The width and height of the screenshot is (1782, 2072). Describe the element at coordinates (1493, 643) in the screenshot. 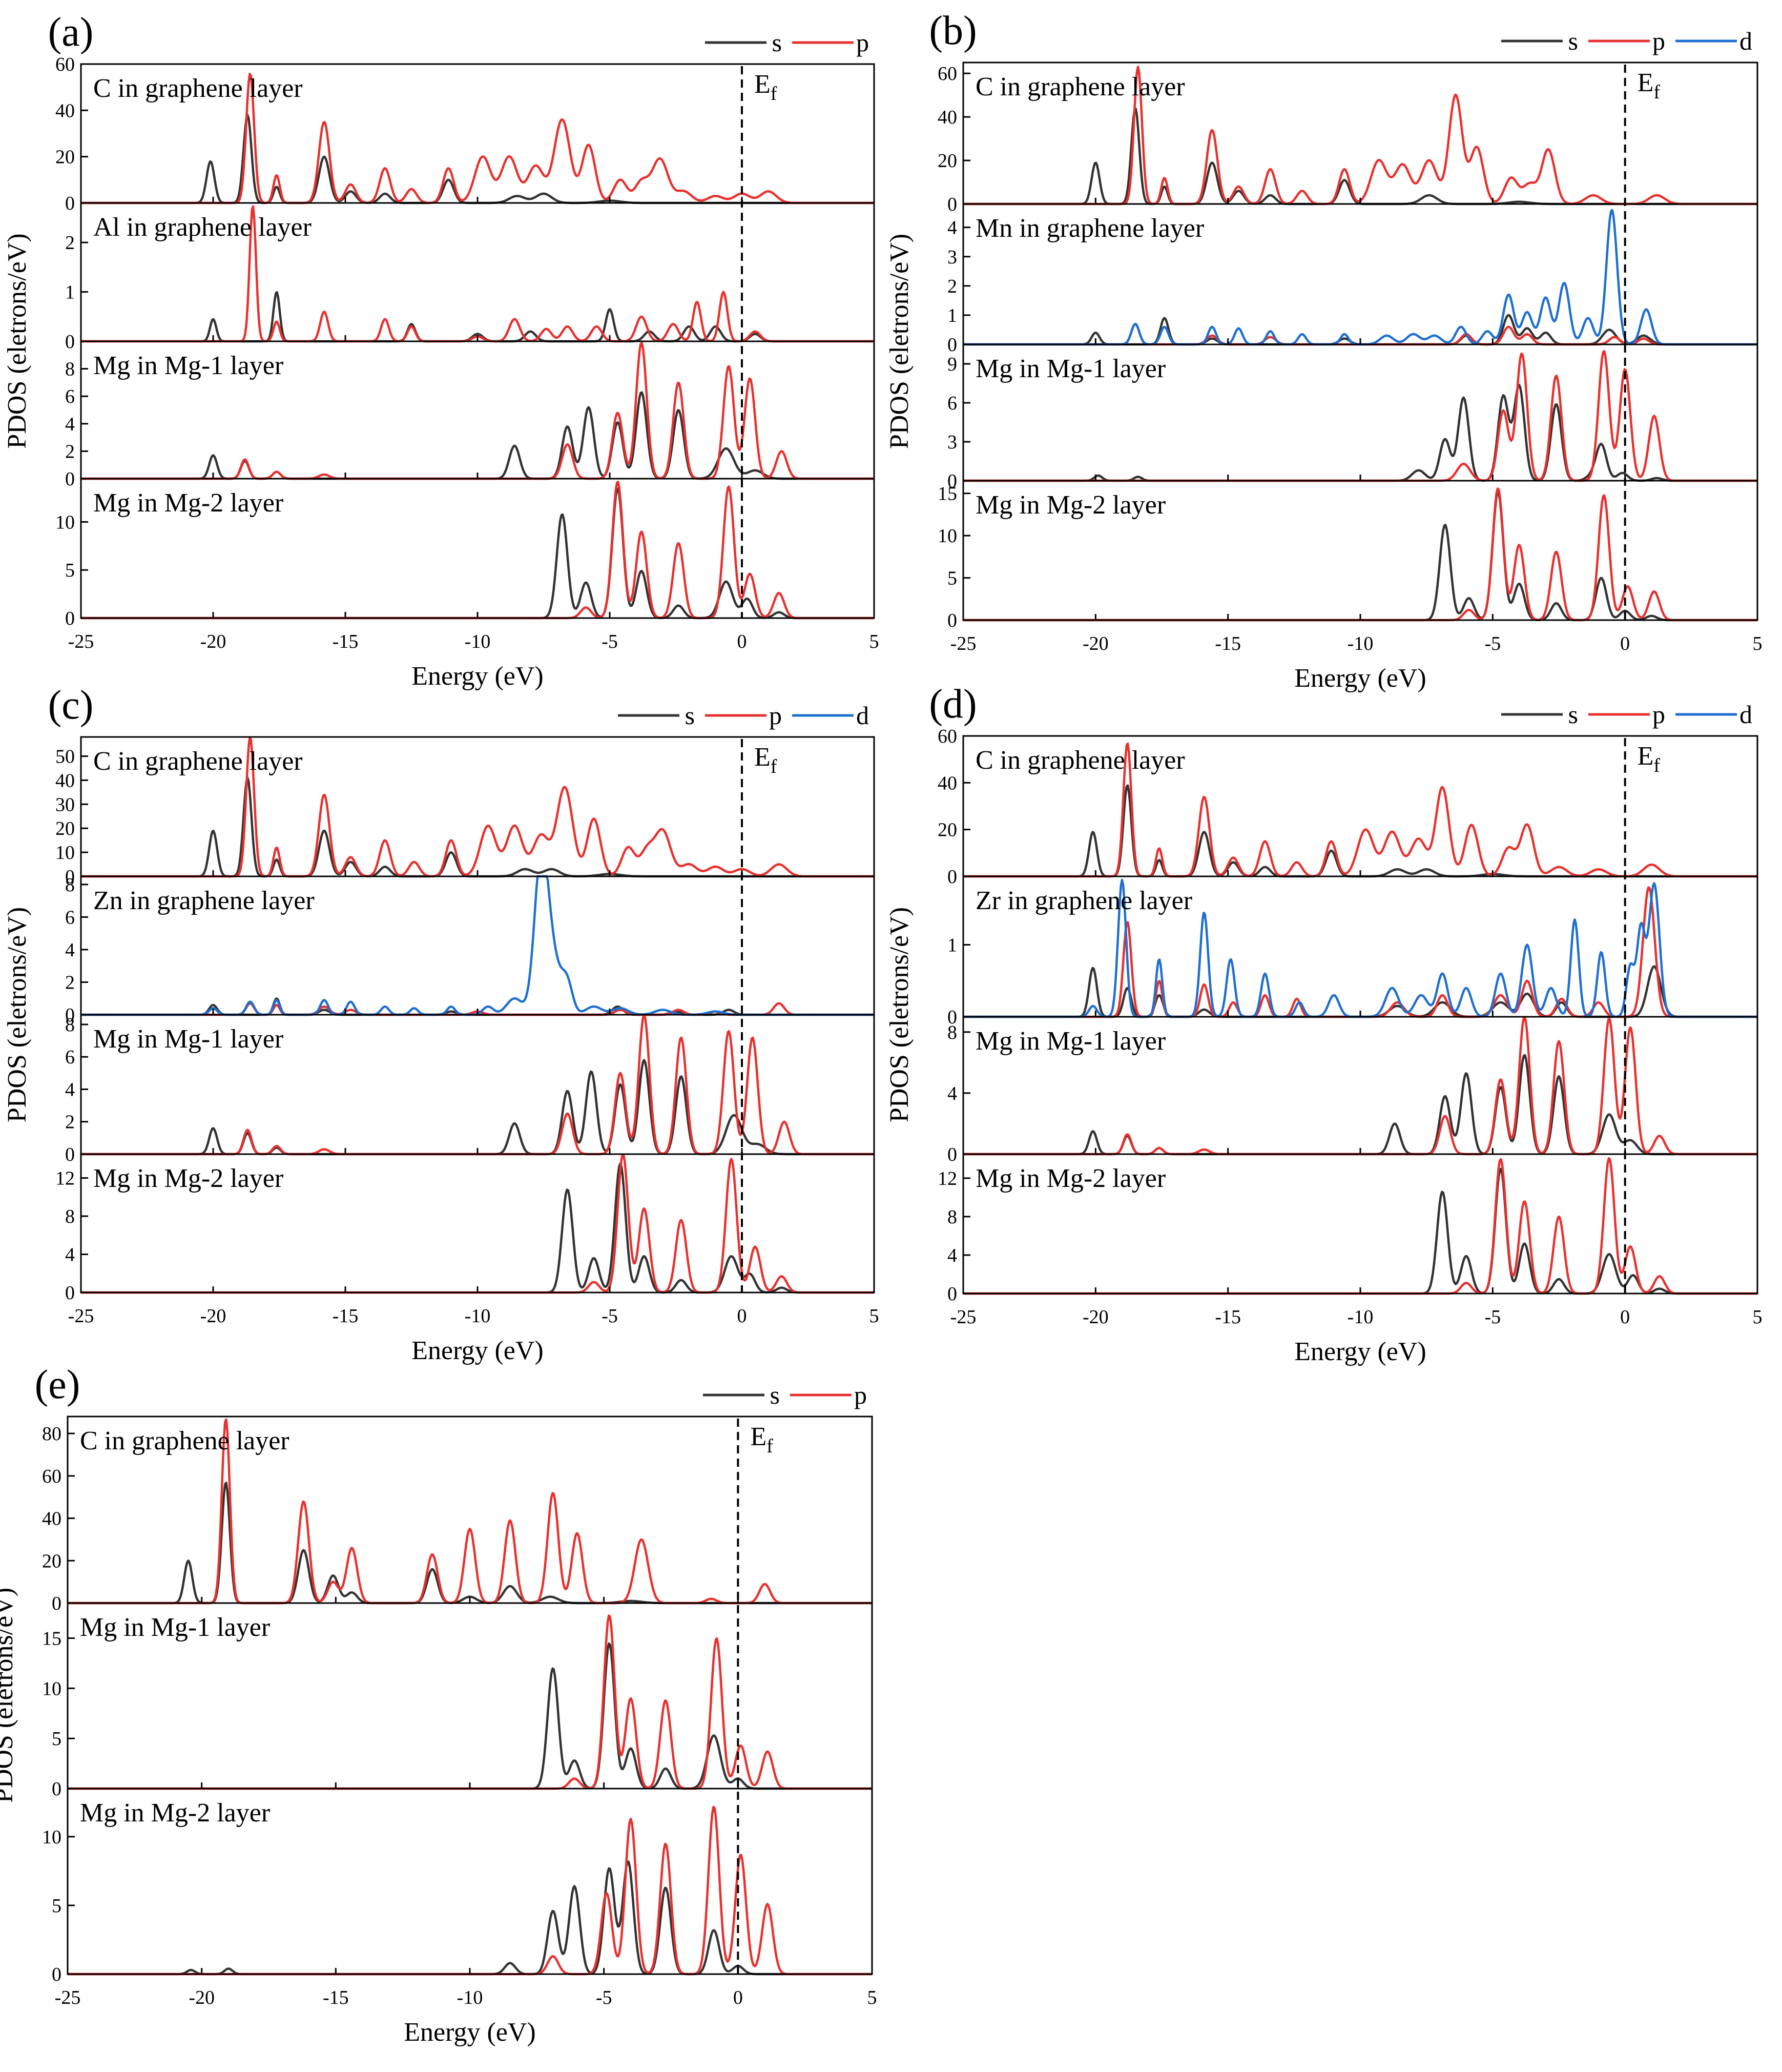

I see `x-tick-label: -5` at that location.